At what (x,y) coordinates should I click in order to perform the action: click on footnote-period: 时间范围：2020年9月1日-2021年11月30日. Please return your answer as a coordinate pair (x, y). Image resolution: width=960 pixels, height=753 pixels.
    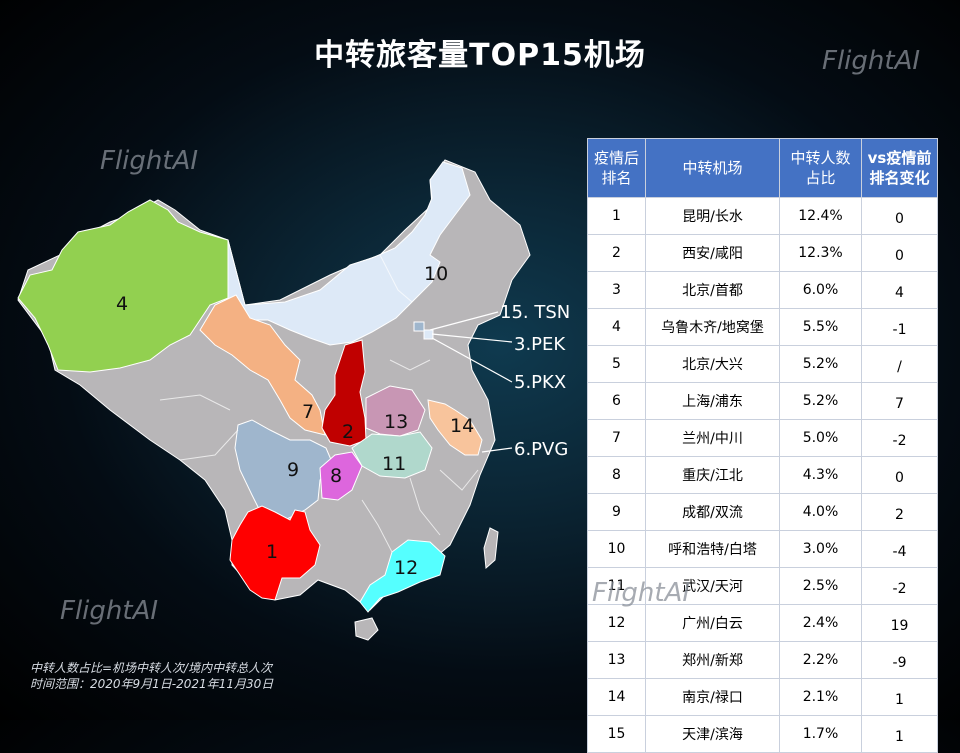
    Looking at the image, I should click on (152, 684).